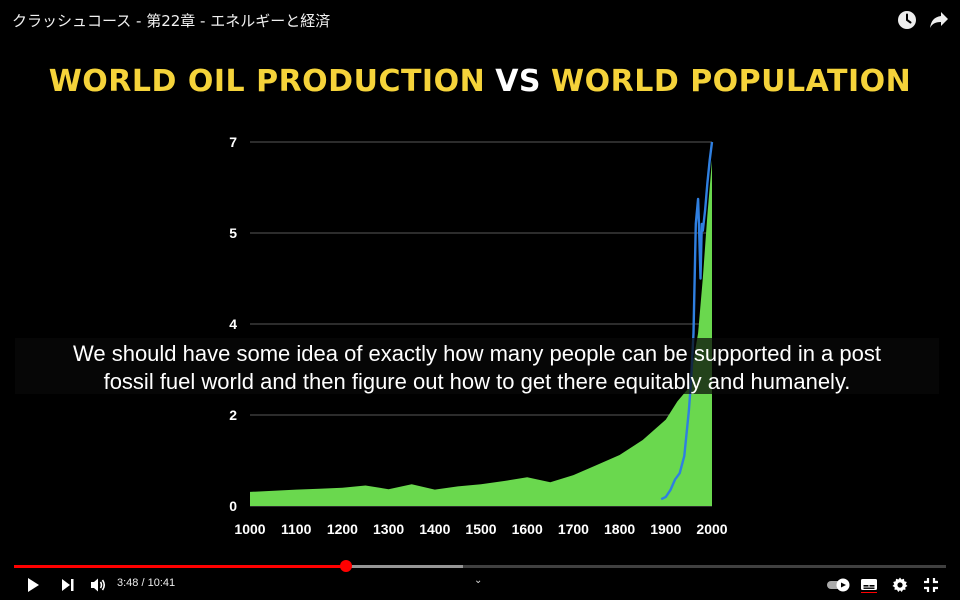 This screenshot has height=600, width=960. Describe the element at coordinates (233, 506) in the screenshot. I see `y-tick-label: 0` at that location.